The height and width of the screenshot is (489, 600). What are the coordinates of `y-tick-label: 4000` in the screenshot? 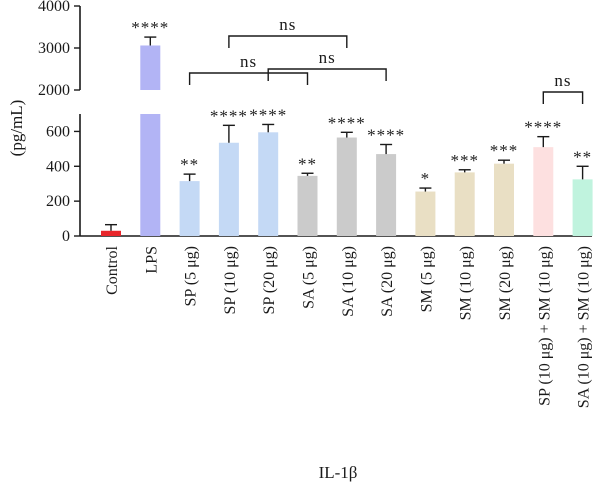 It's located at (54, 7).